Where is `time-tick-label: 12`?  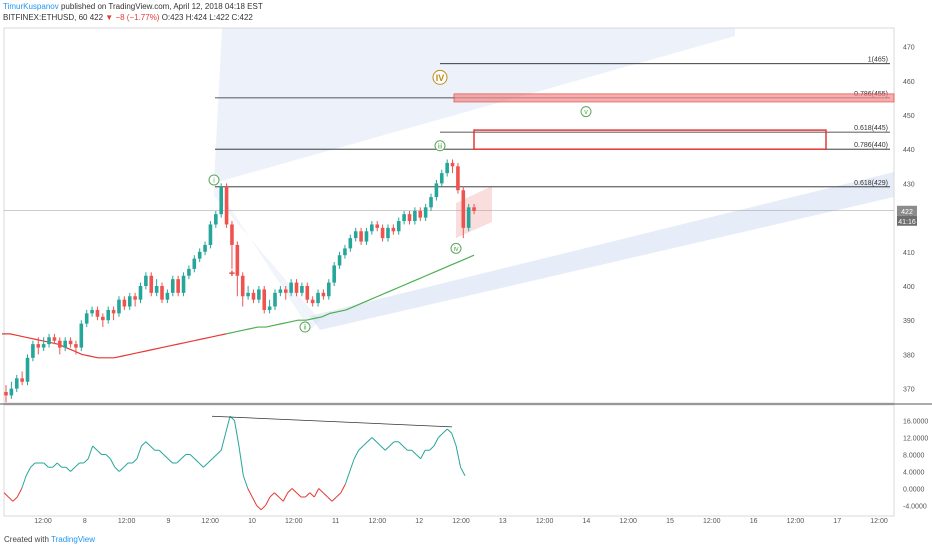 time-tick-label: 12 is located at coordinates (419, 521).